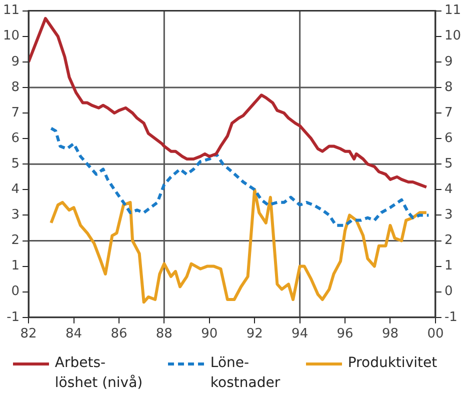 This screenshot has width=466, height=403. I want to click on y-tick-label: -1, so click(13, 317).